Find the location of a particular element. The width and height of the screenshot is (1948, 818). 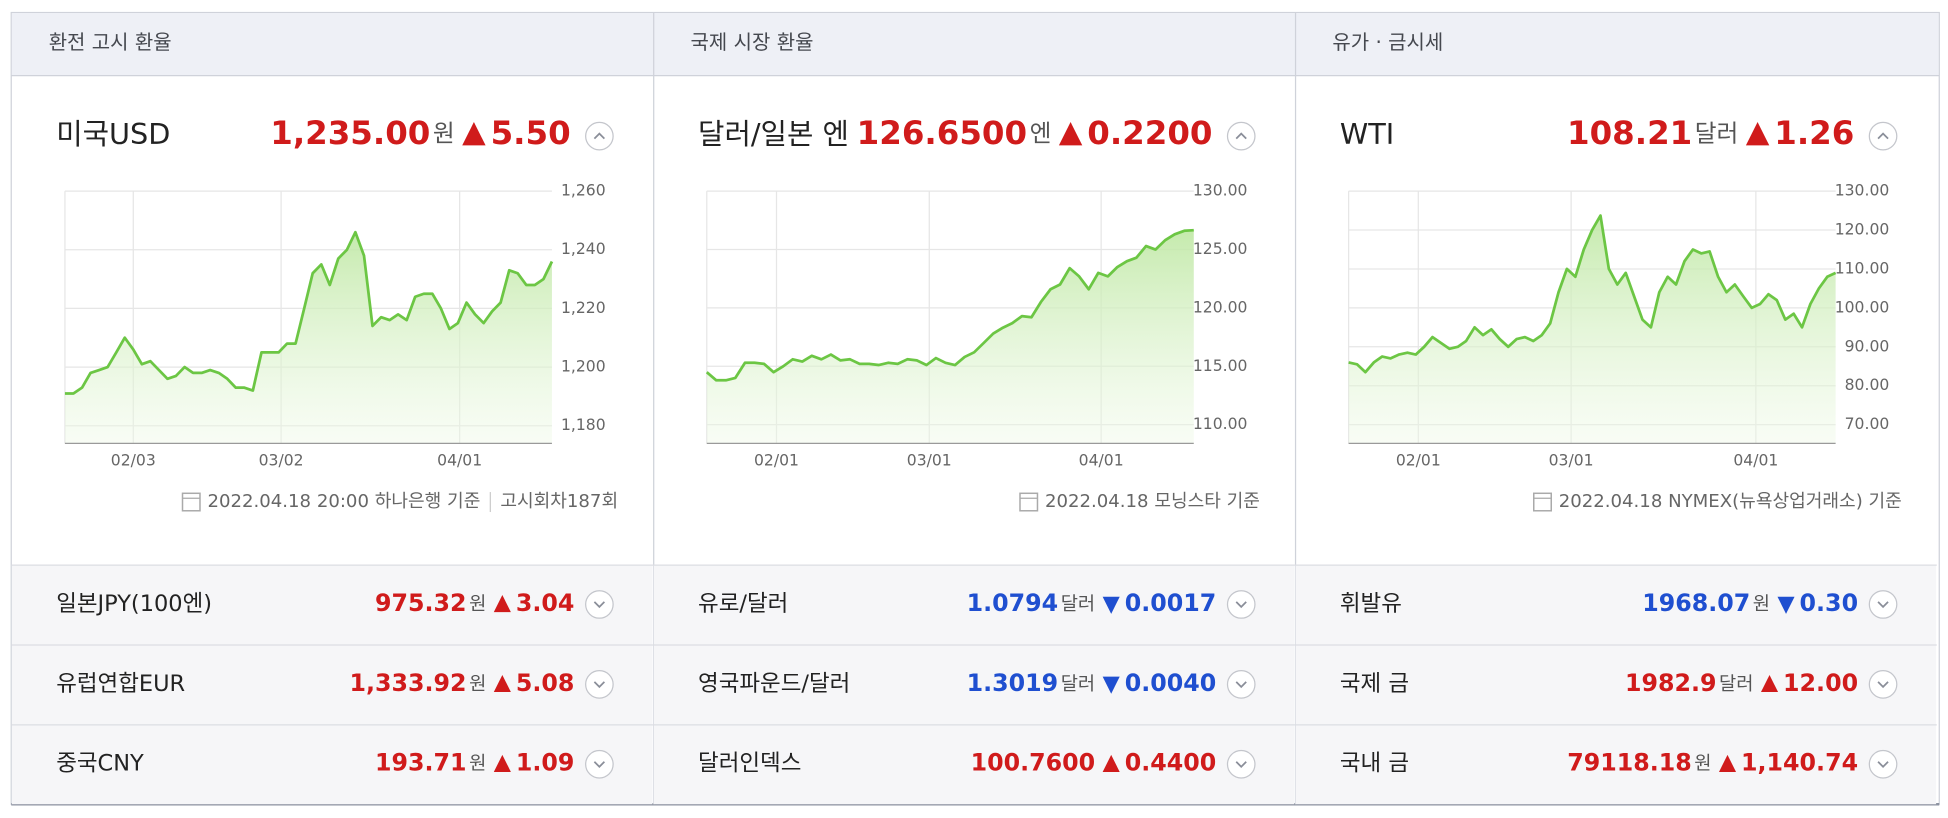

change: 3.04 is located at coordinates (545, 603).